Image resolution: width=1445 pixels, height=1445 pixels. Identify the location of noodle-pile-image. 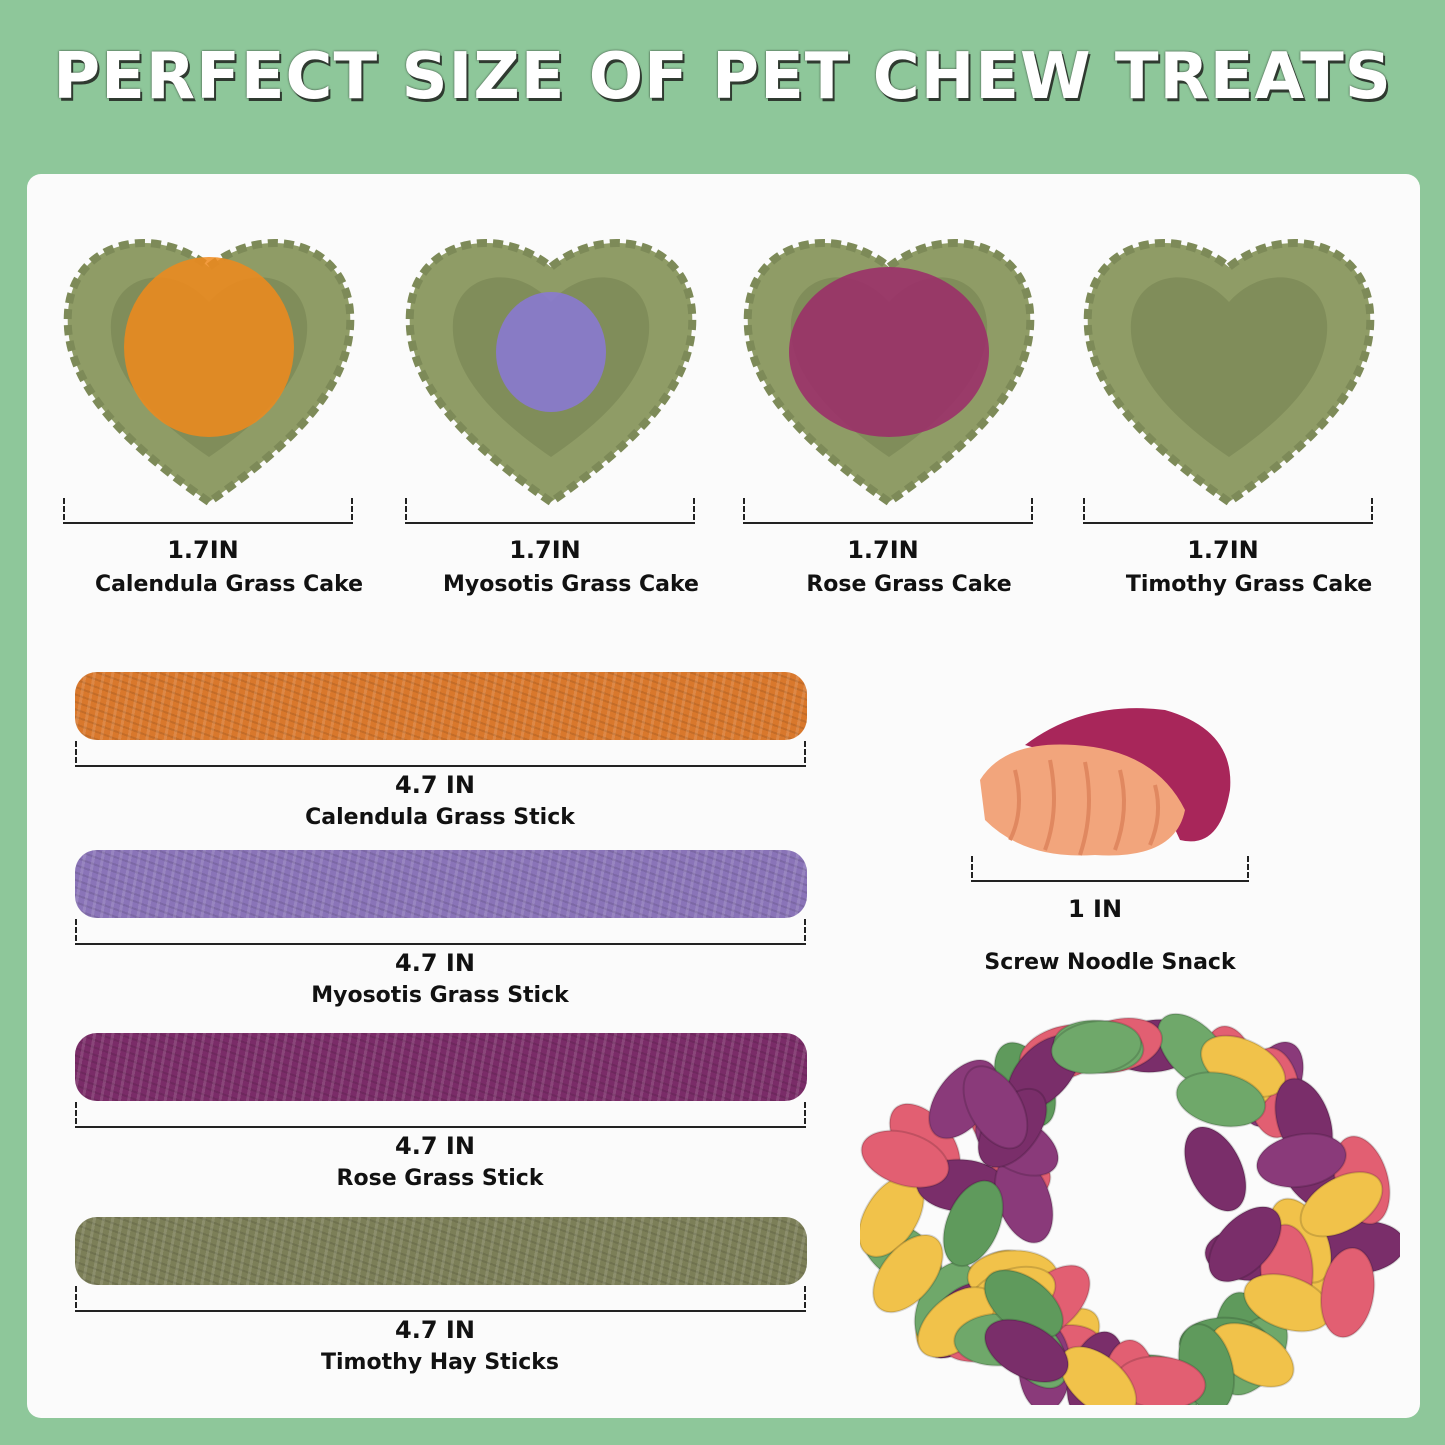
(1130, 1208).